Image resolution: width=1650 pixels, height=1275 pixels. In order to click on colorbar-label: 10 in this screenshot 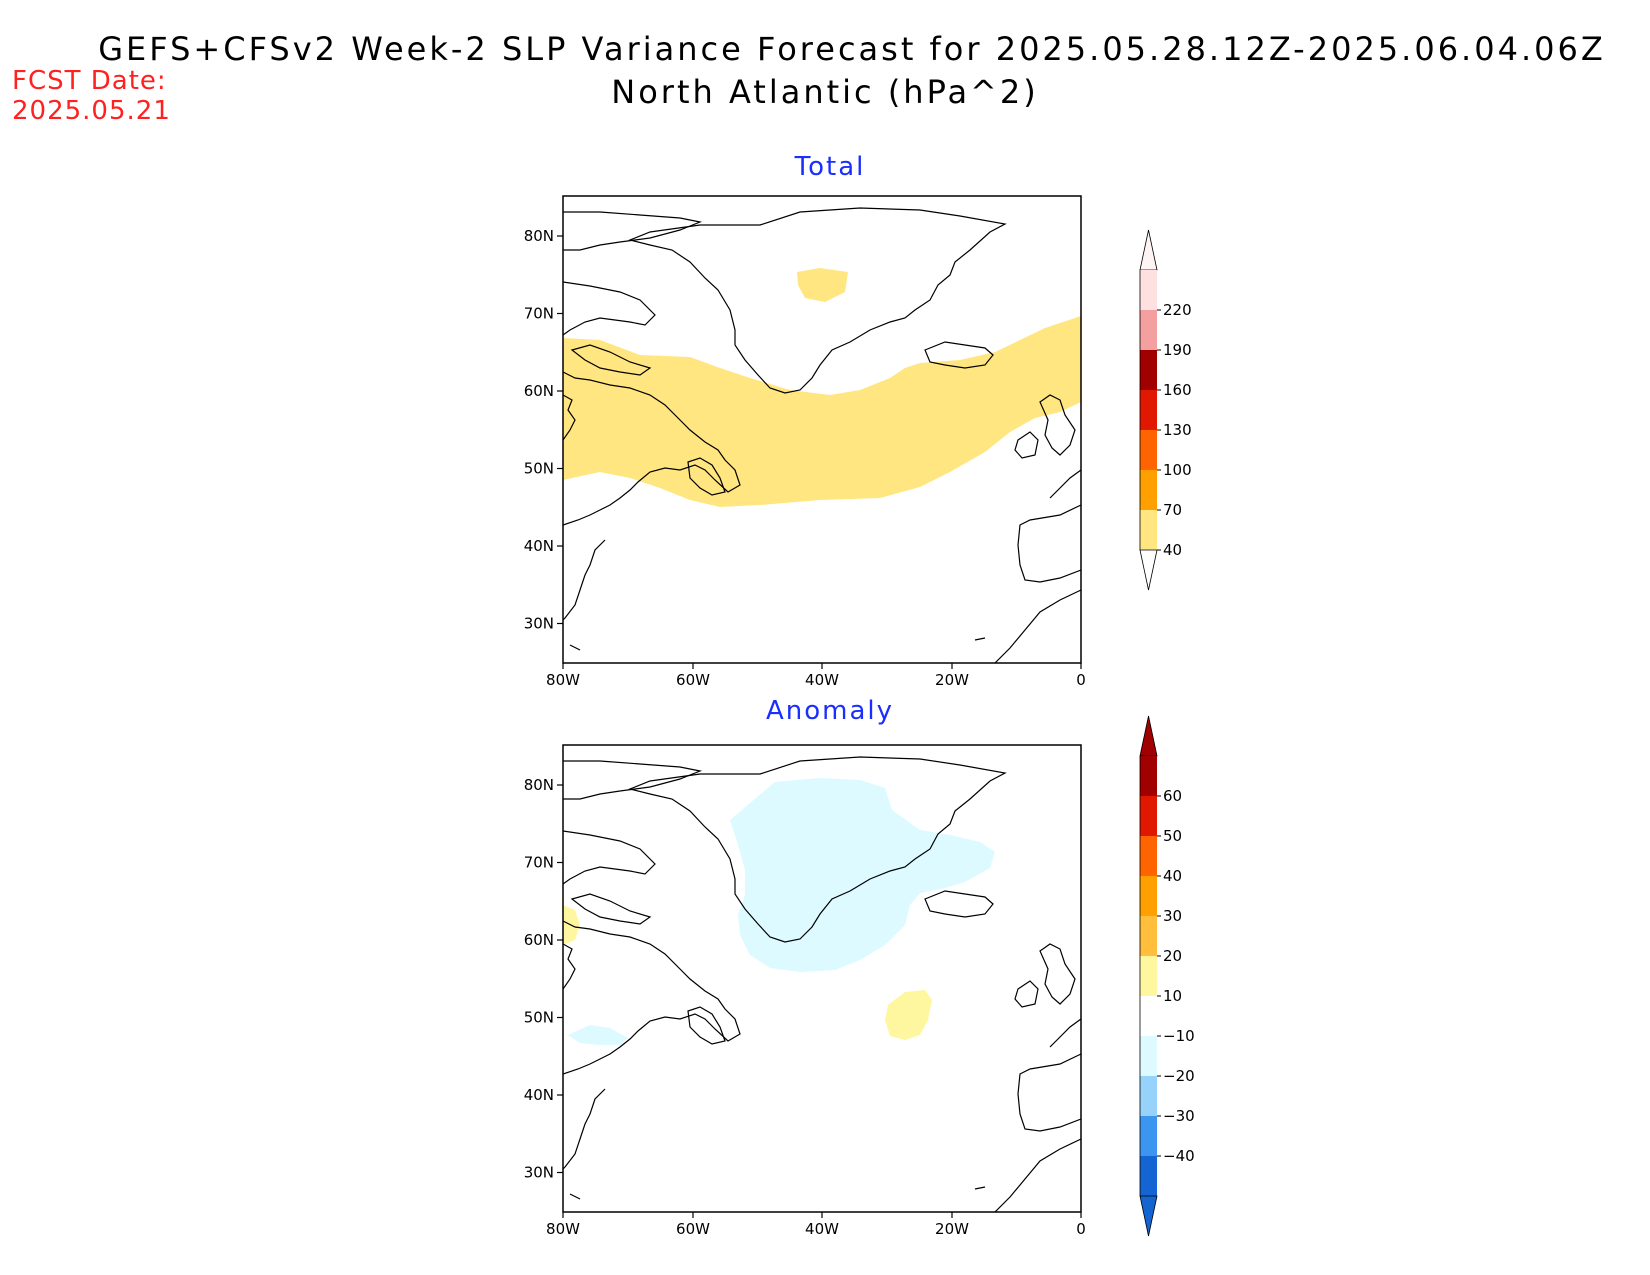, I will do `click(1172, 996)`.